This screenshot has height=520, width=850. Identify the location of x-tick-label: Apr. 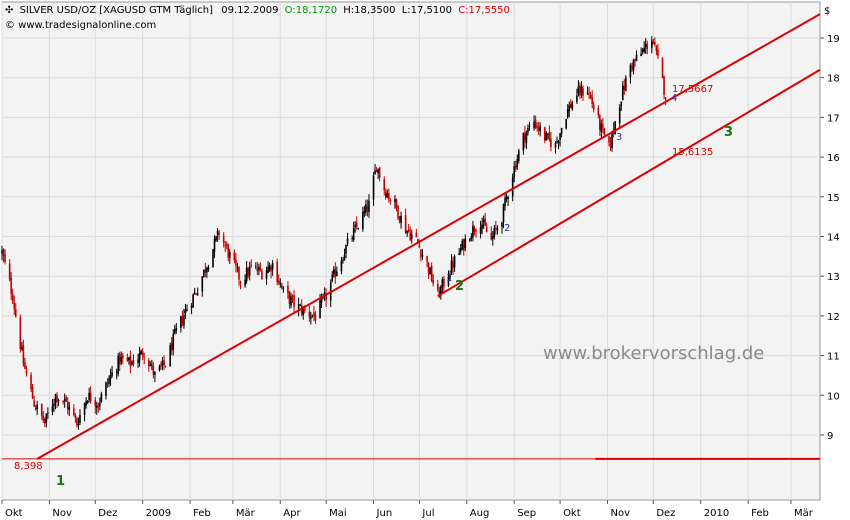
(292, 513).